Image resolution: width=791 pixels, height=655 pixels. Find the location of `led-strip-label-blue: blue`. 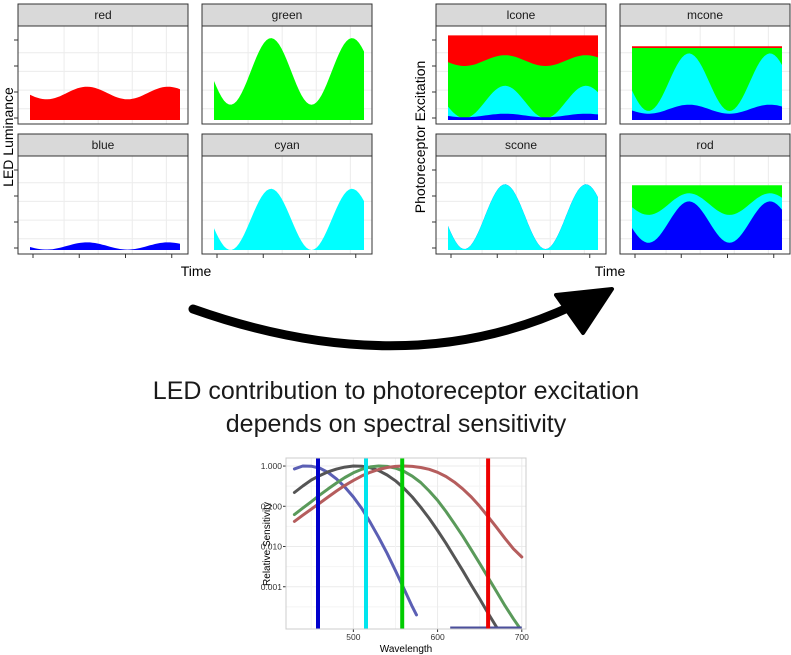

led-strip-label-blue: blue is located at coordinates (103, 145).